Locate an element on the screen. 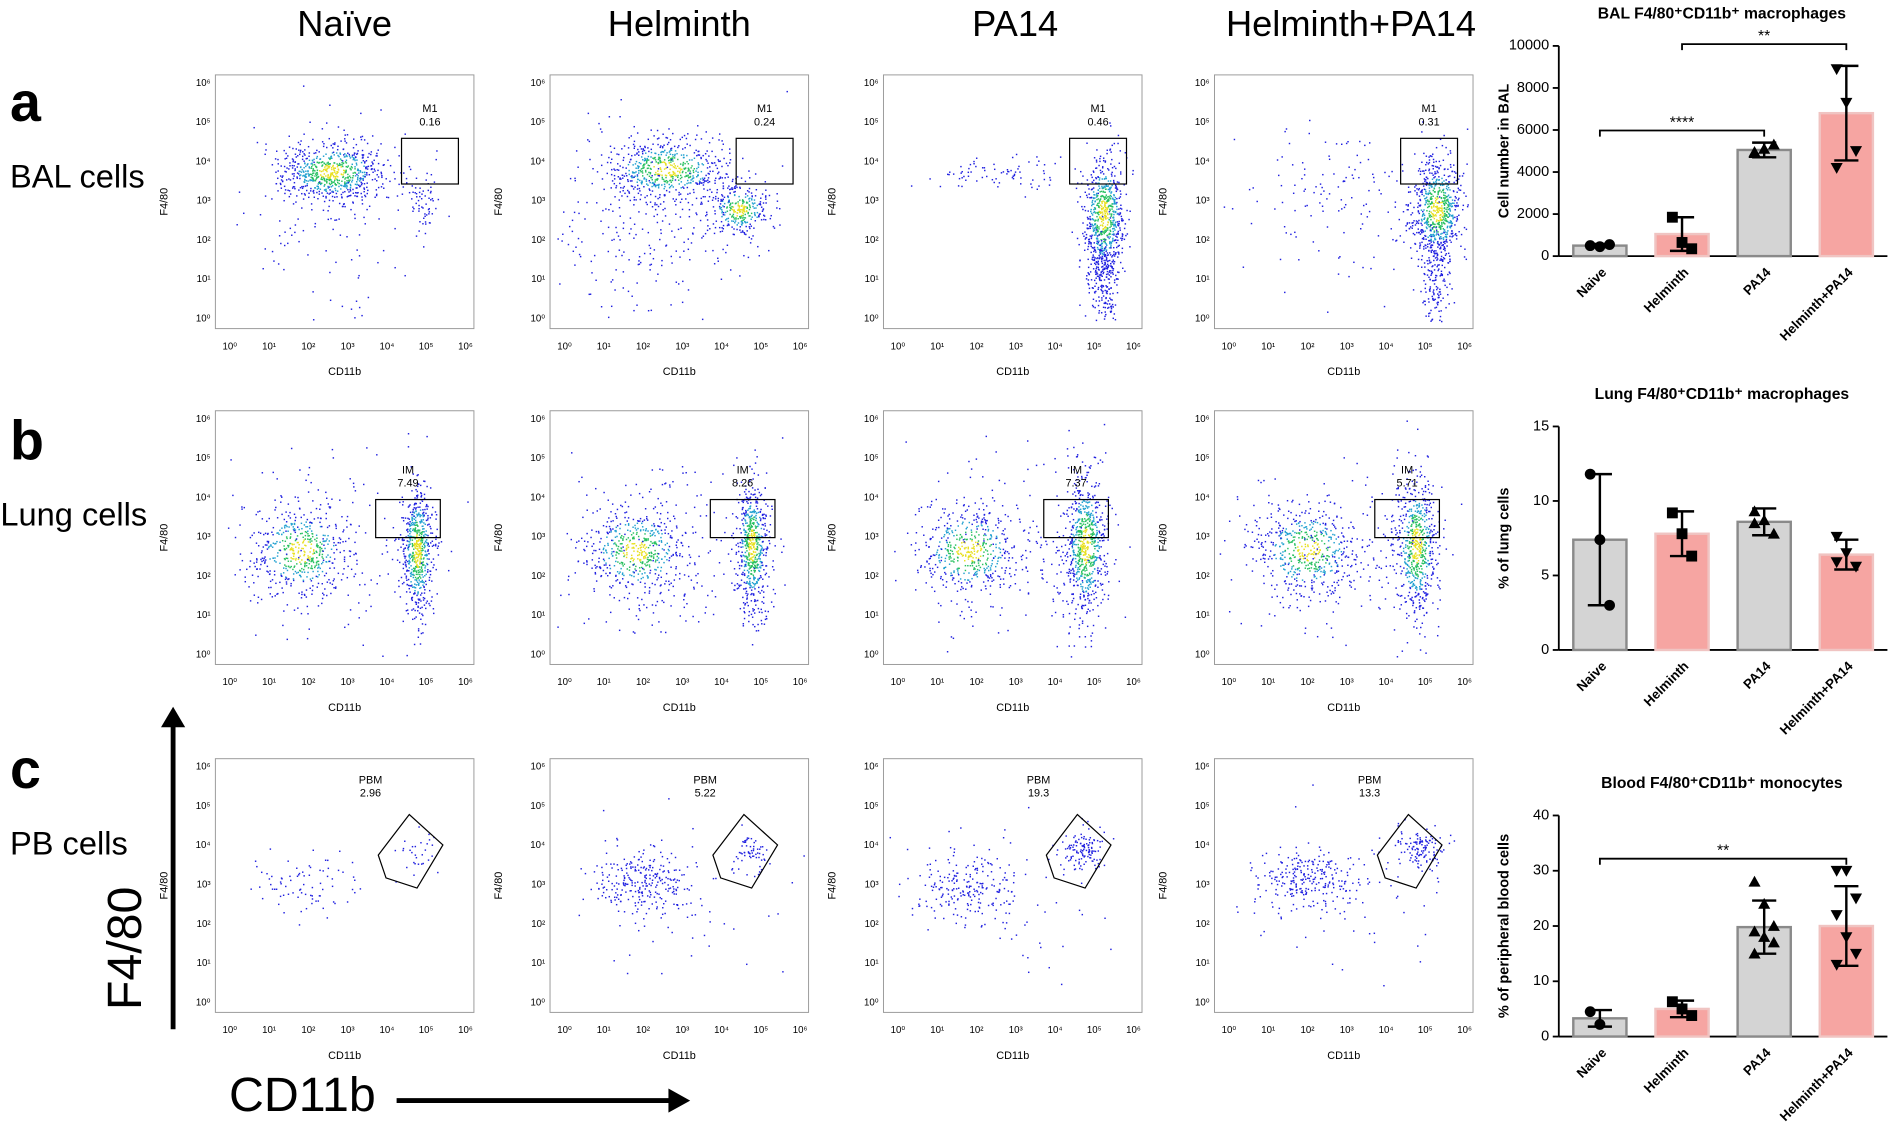 The height and width of the screenshot is (1132, 1895). x-tick-label: 10² is located at coordinates (308, 346).